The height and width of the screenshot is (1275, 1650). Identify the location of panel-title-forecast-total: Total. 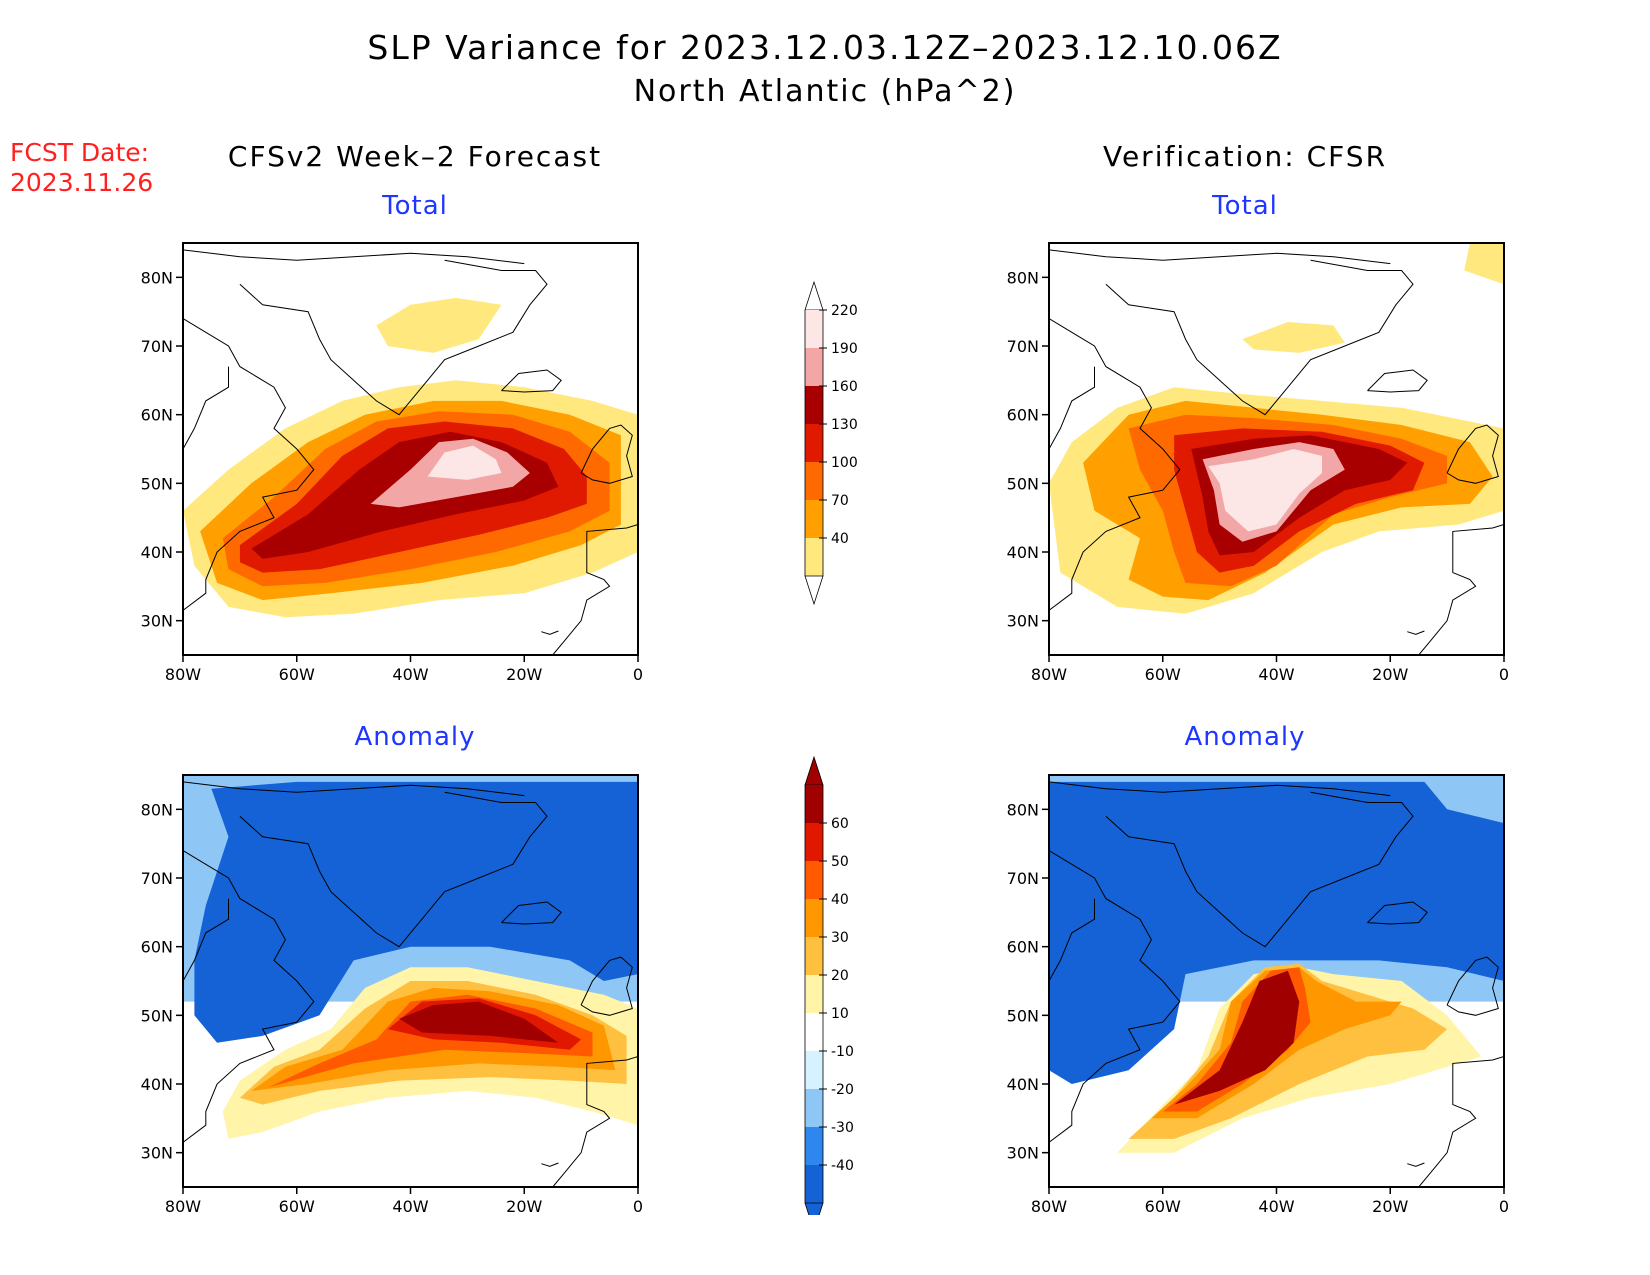
(415, 206).